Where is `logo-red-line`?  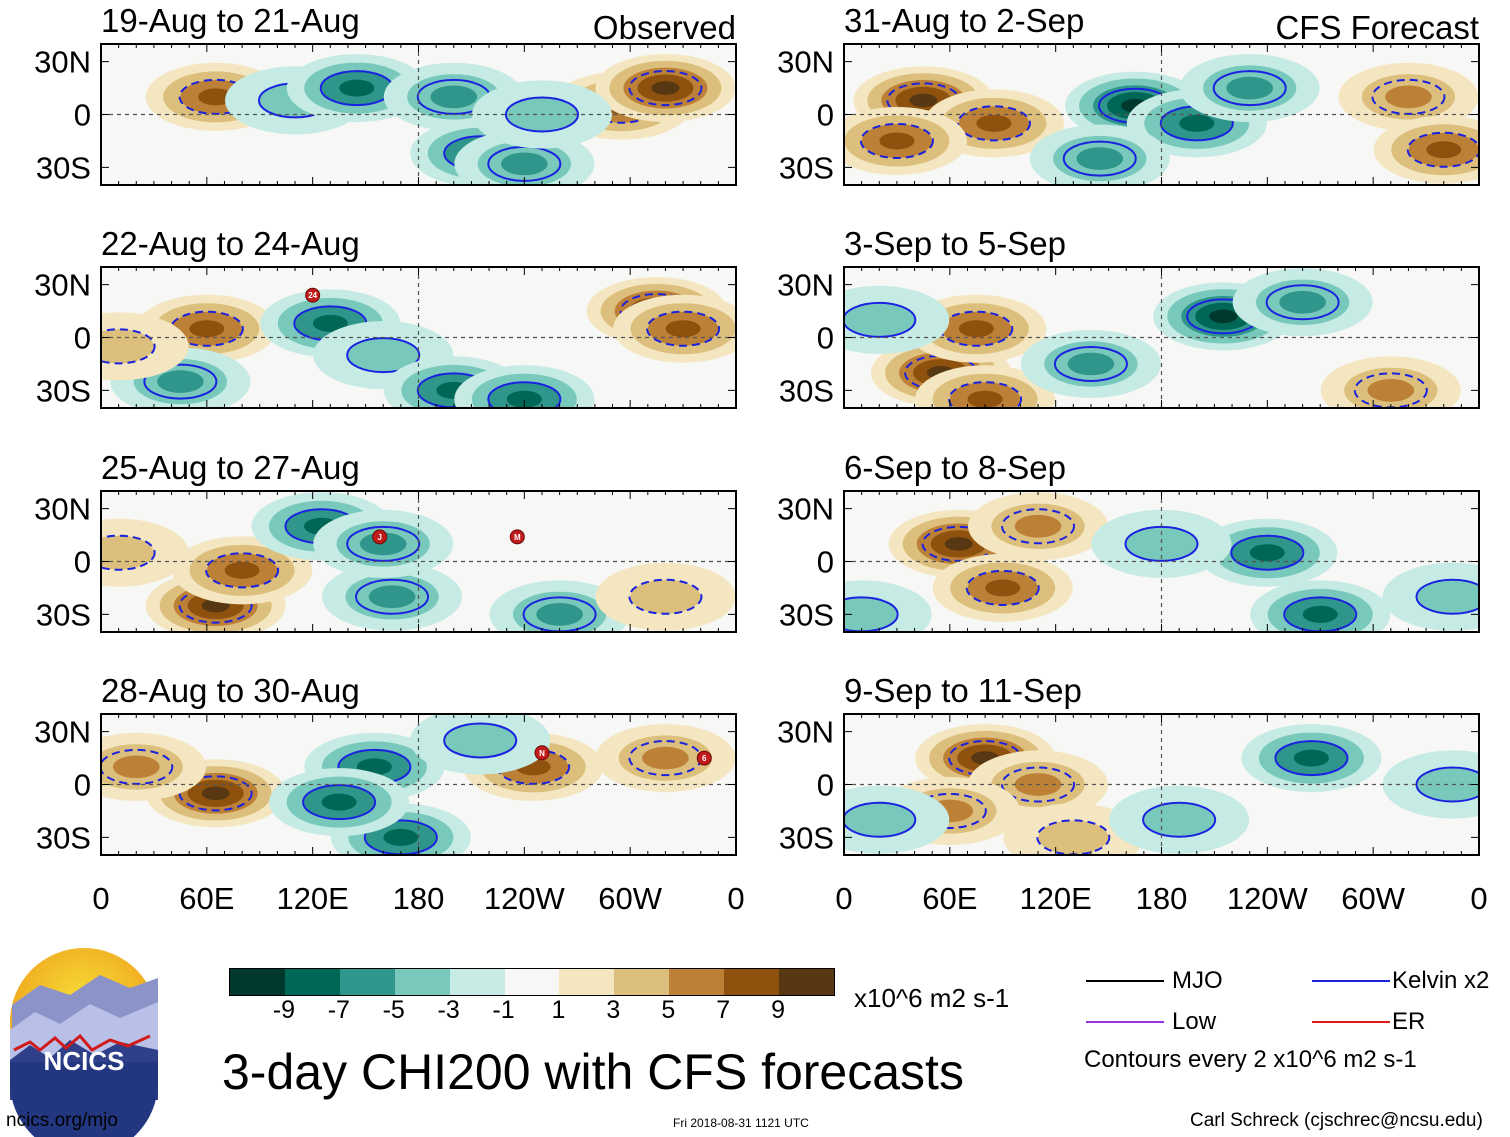 logo-red-line is located at coordinates (82, 1042).